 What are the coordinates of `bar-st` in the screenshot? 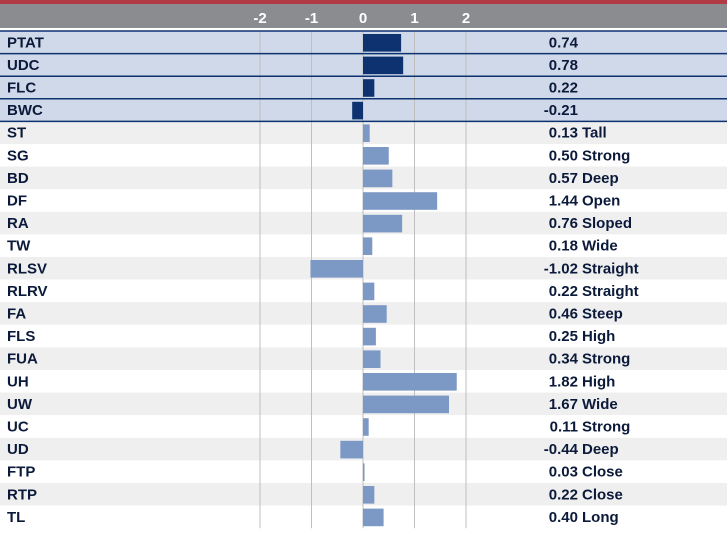 It's located at (366, 133).